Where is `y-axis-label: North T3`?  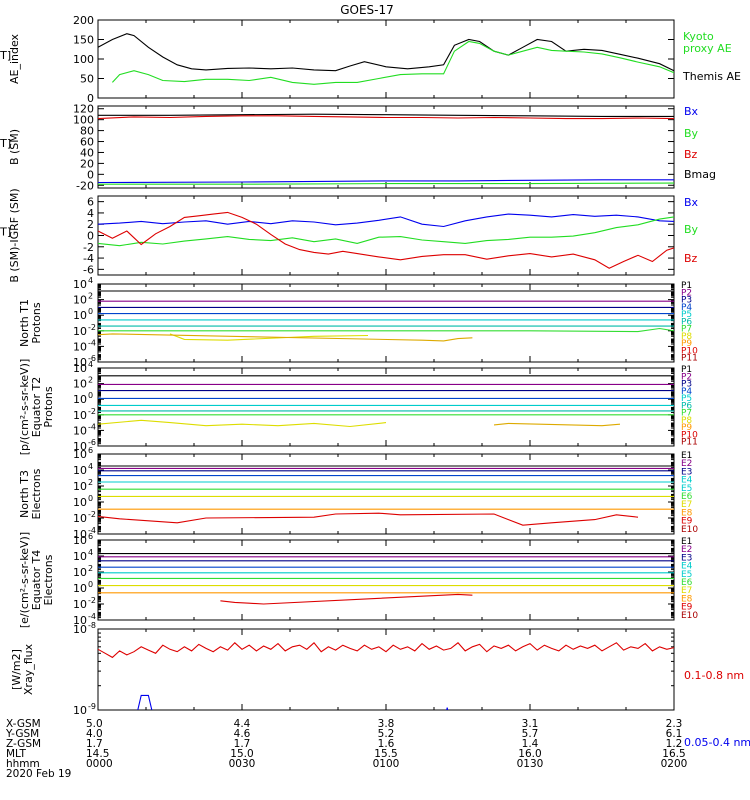 y-axis-label: North T3 is located at coordinates (24, 494).